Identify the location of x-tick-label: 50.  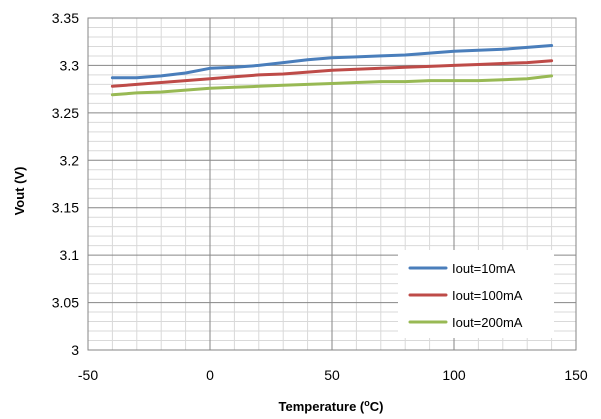
(332, 375).